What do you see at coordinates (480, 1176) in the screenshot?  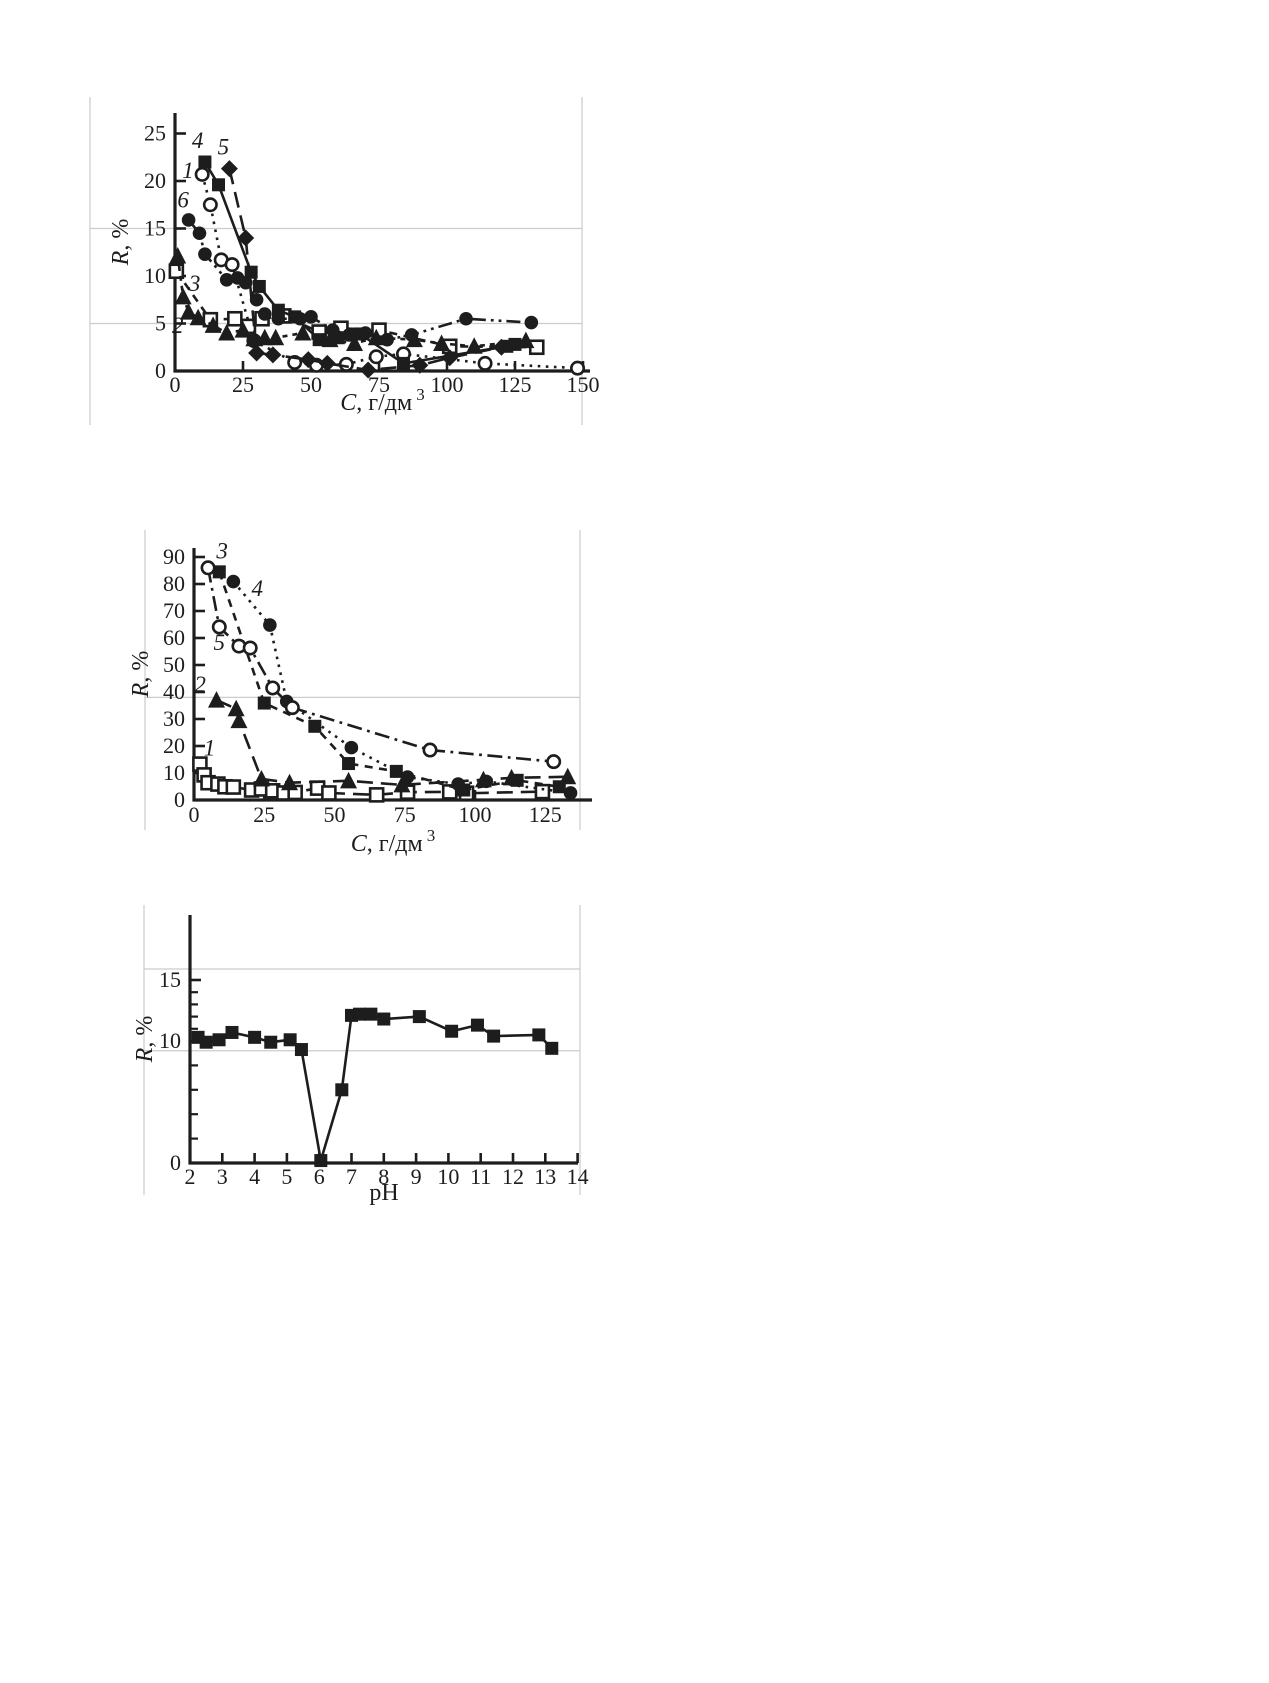 I see `x-tick-label: 11` at bounding box center [480, 1176].